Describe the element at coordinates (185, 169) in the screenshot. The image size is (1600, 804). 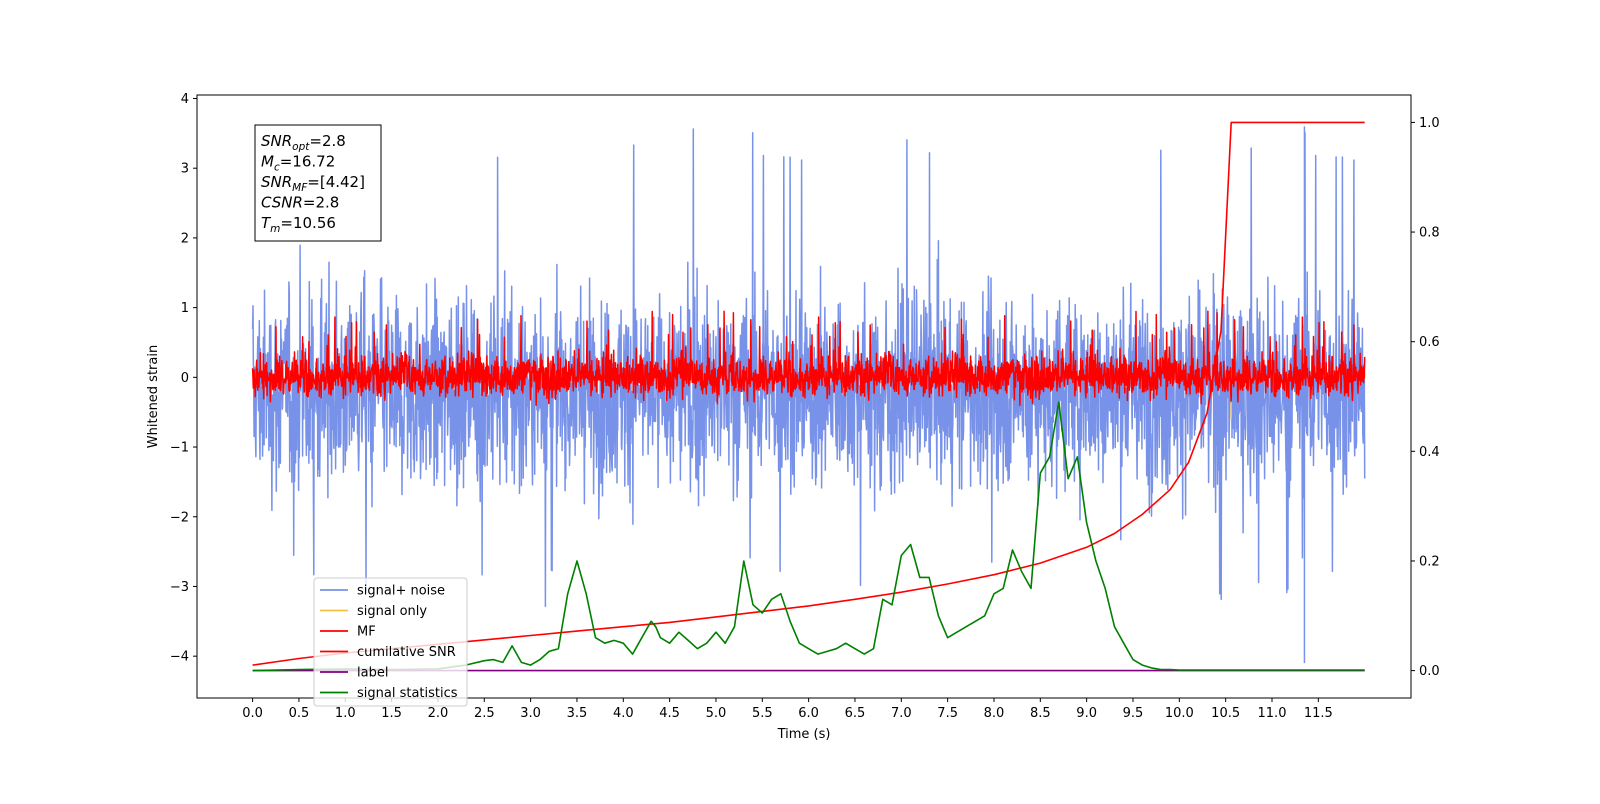
I see `y-tick-label: 3` at that location.